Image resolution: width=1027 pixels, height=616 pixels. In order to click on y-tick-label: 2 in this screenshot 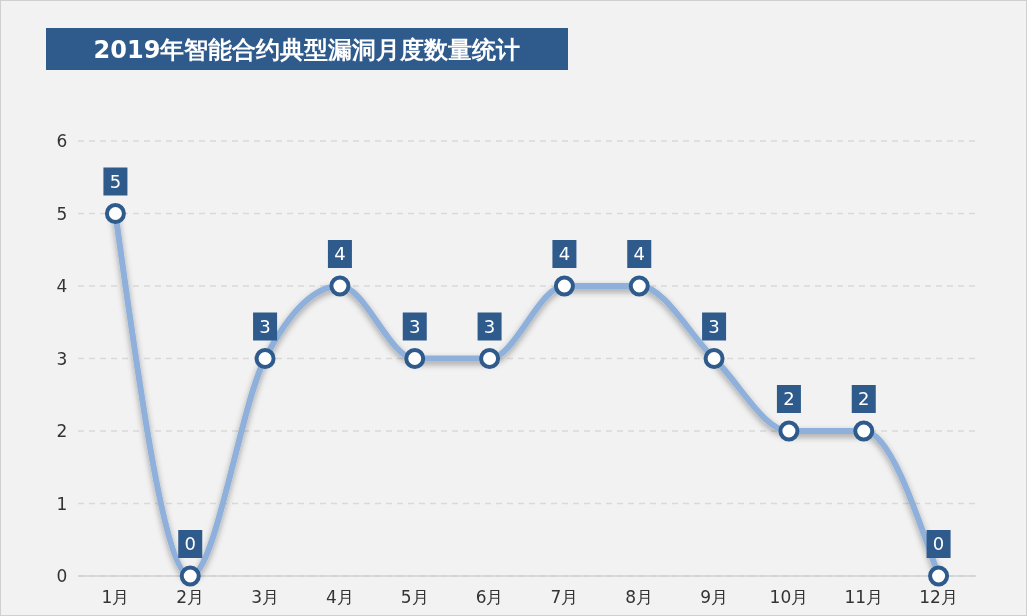, I will do `click(62, 431)`.